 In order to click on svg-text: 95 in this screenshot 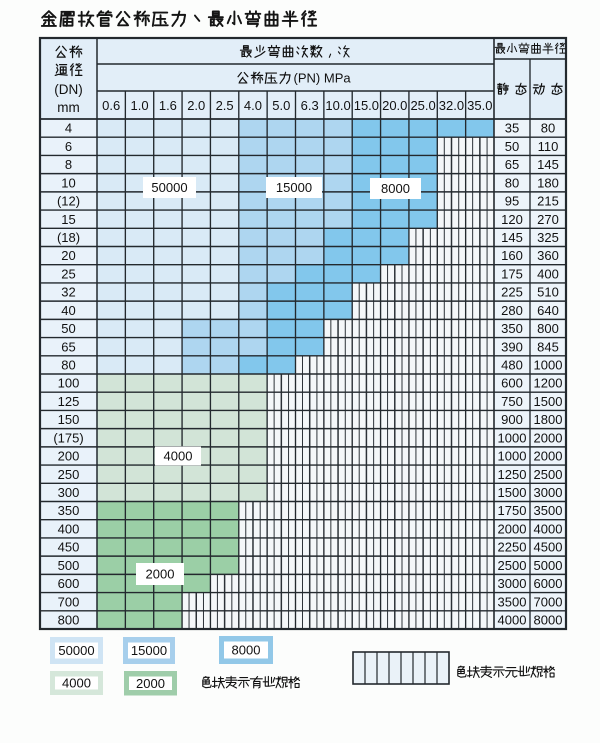, I will do `click(512, 201)`.